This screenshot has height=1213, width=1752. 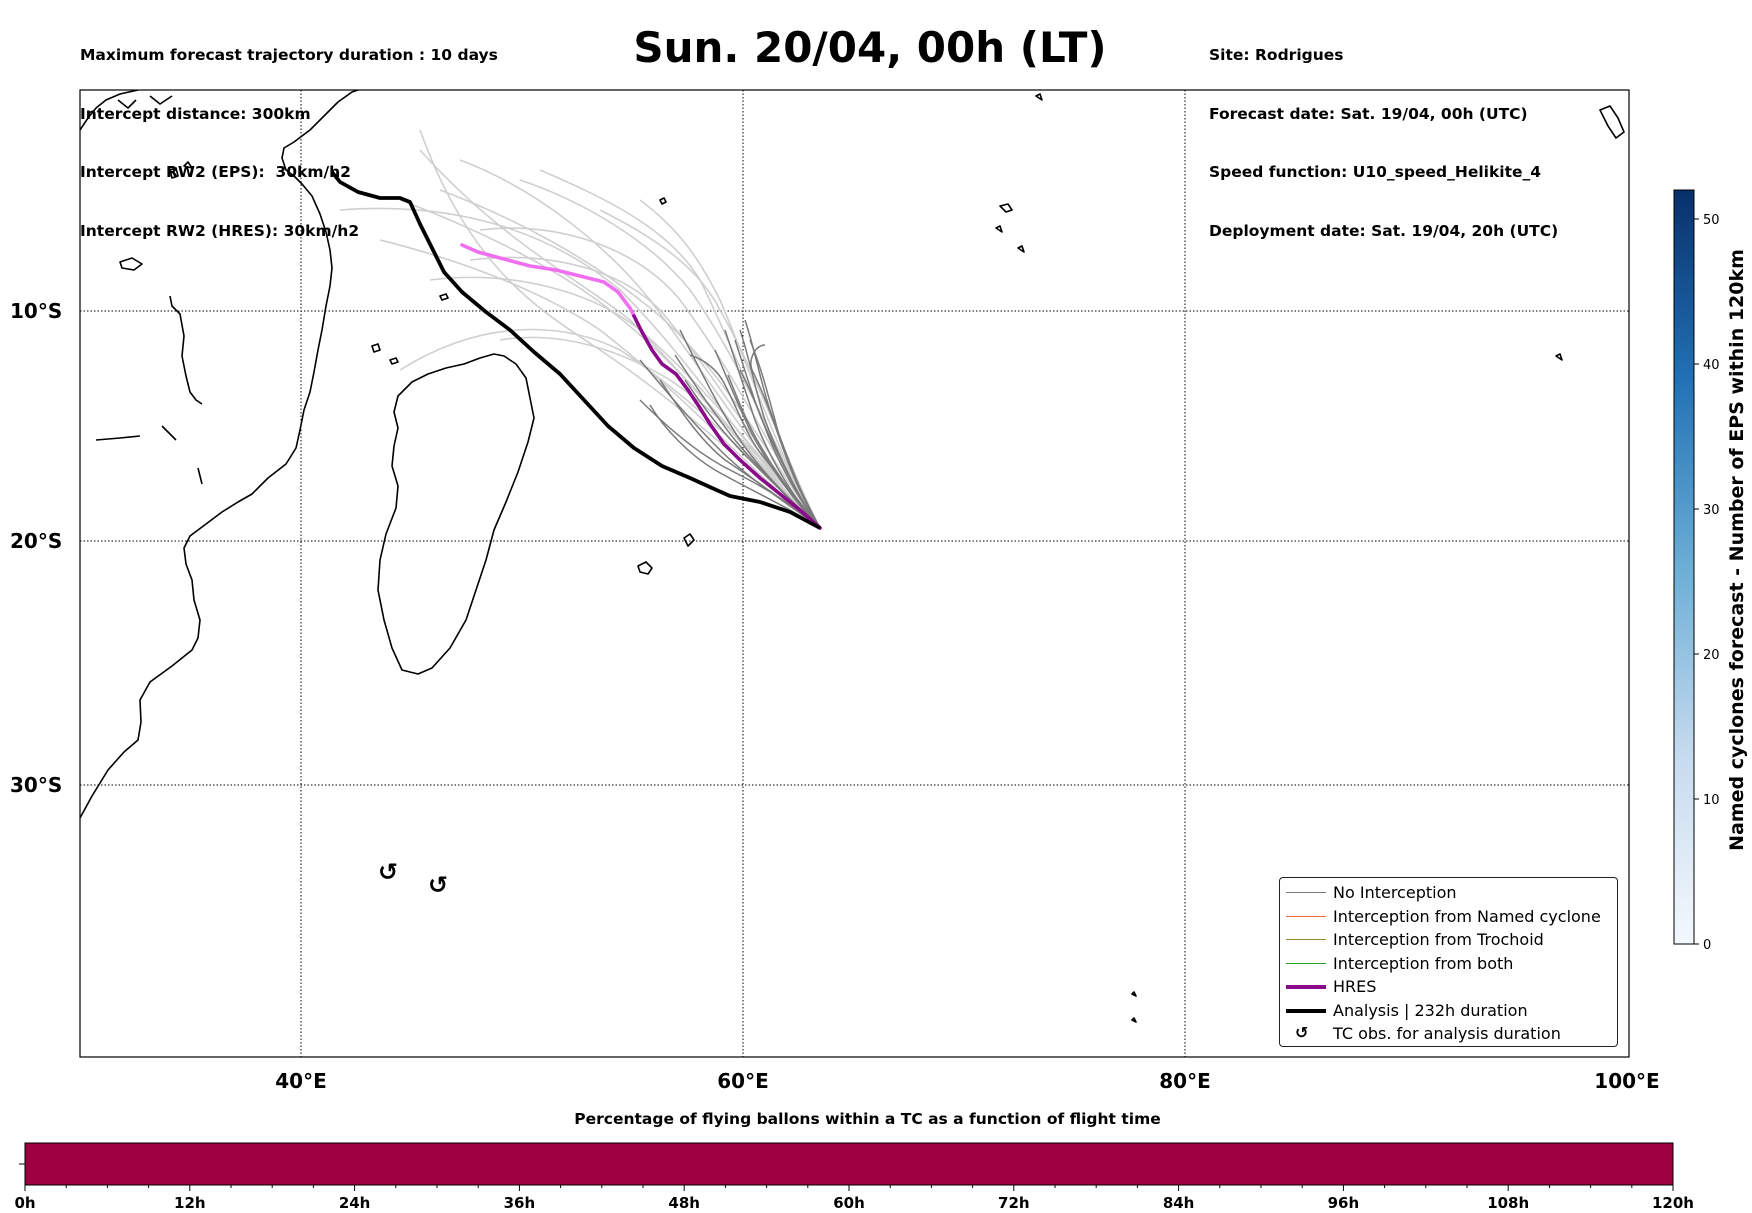 I want to click on reunion-island, so click(x=689, y=540).